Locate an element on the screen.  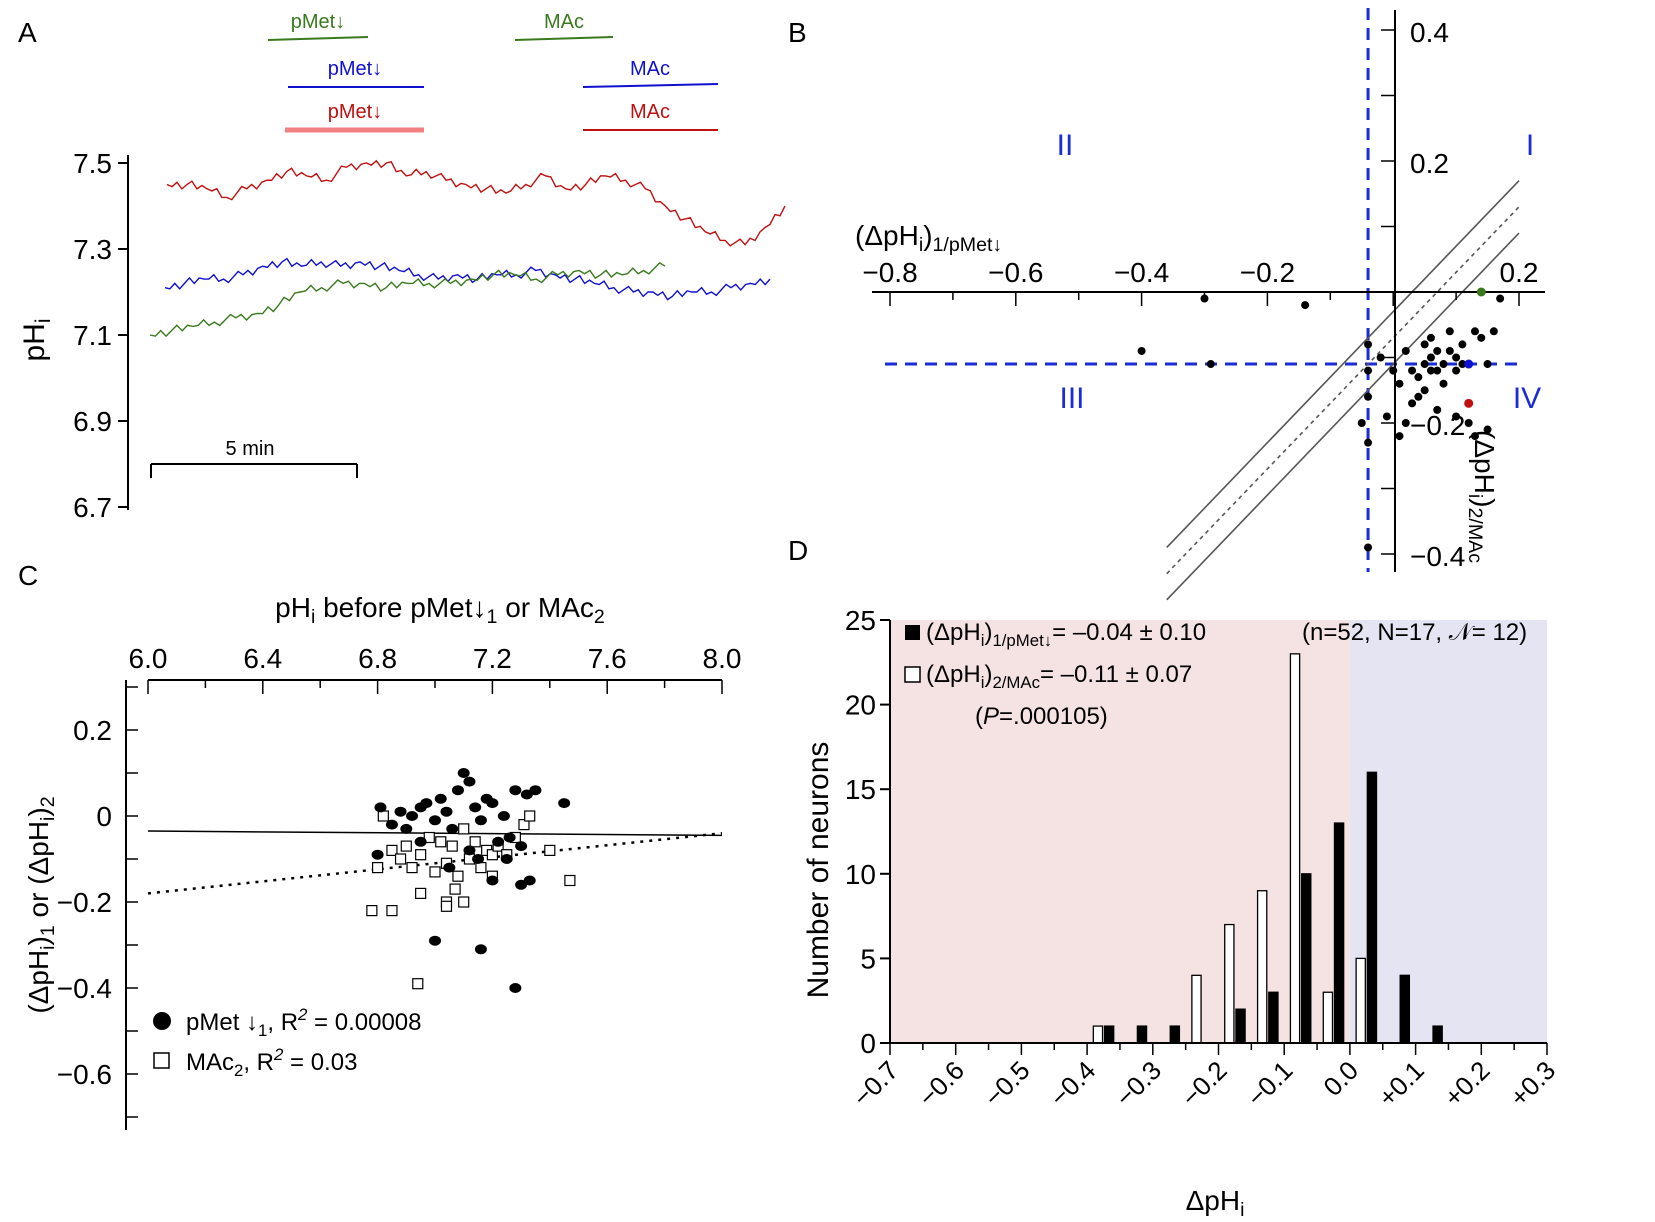
green-pmet-label: pMet↓ is located at coordinates (318, 22).